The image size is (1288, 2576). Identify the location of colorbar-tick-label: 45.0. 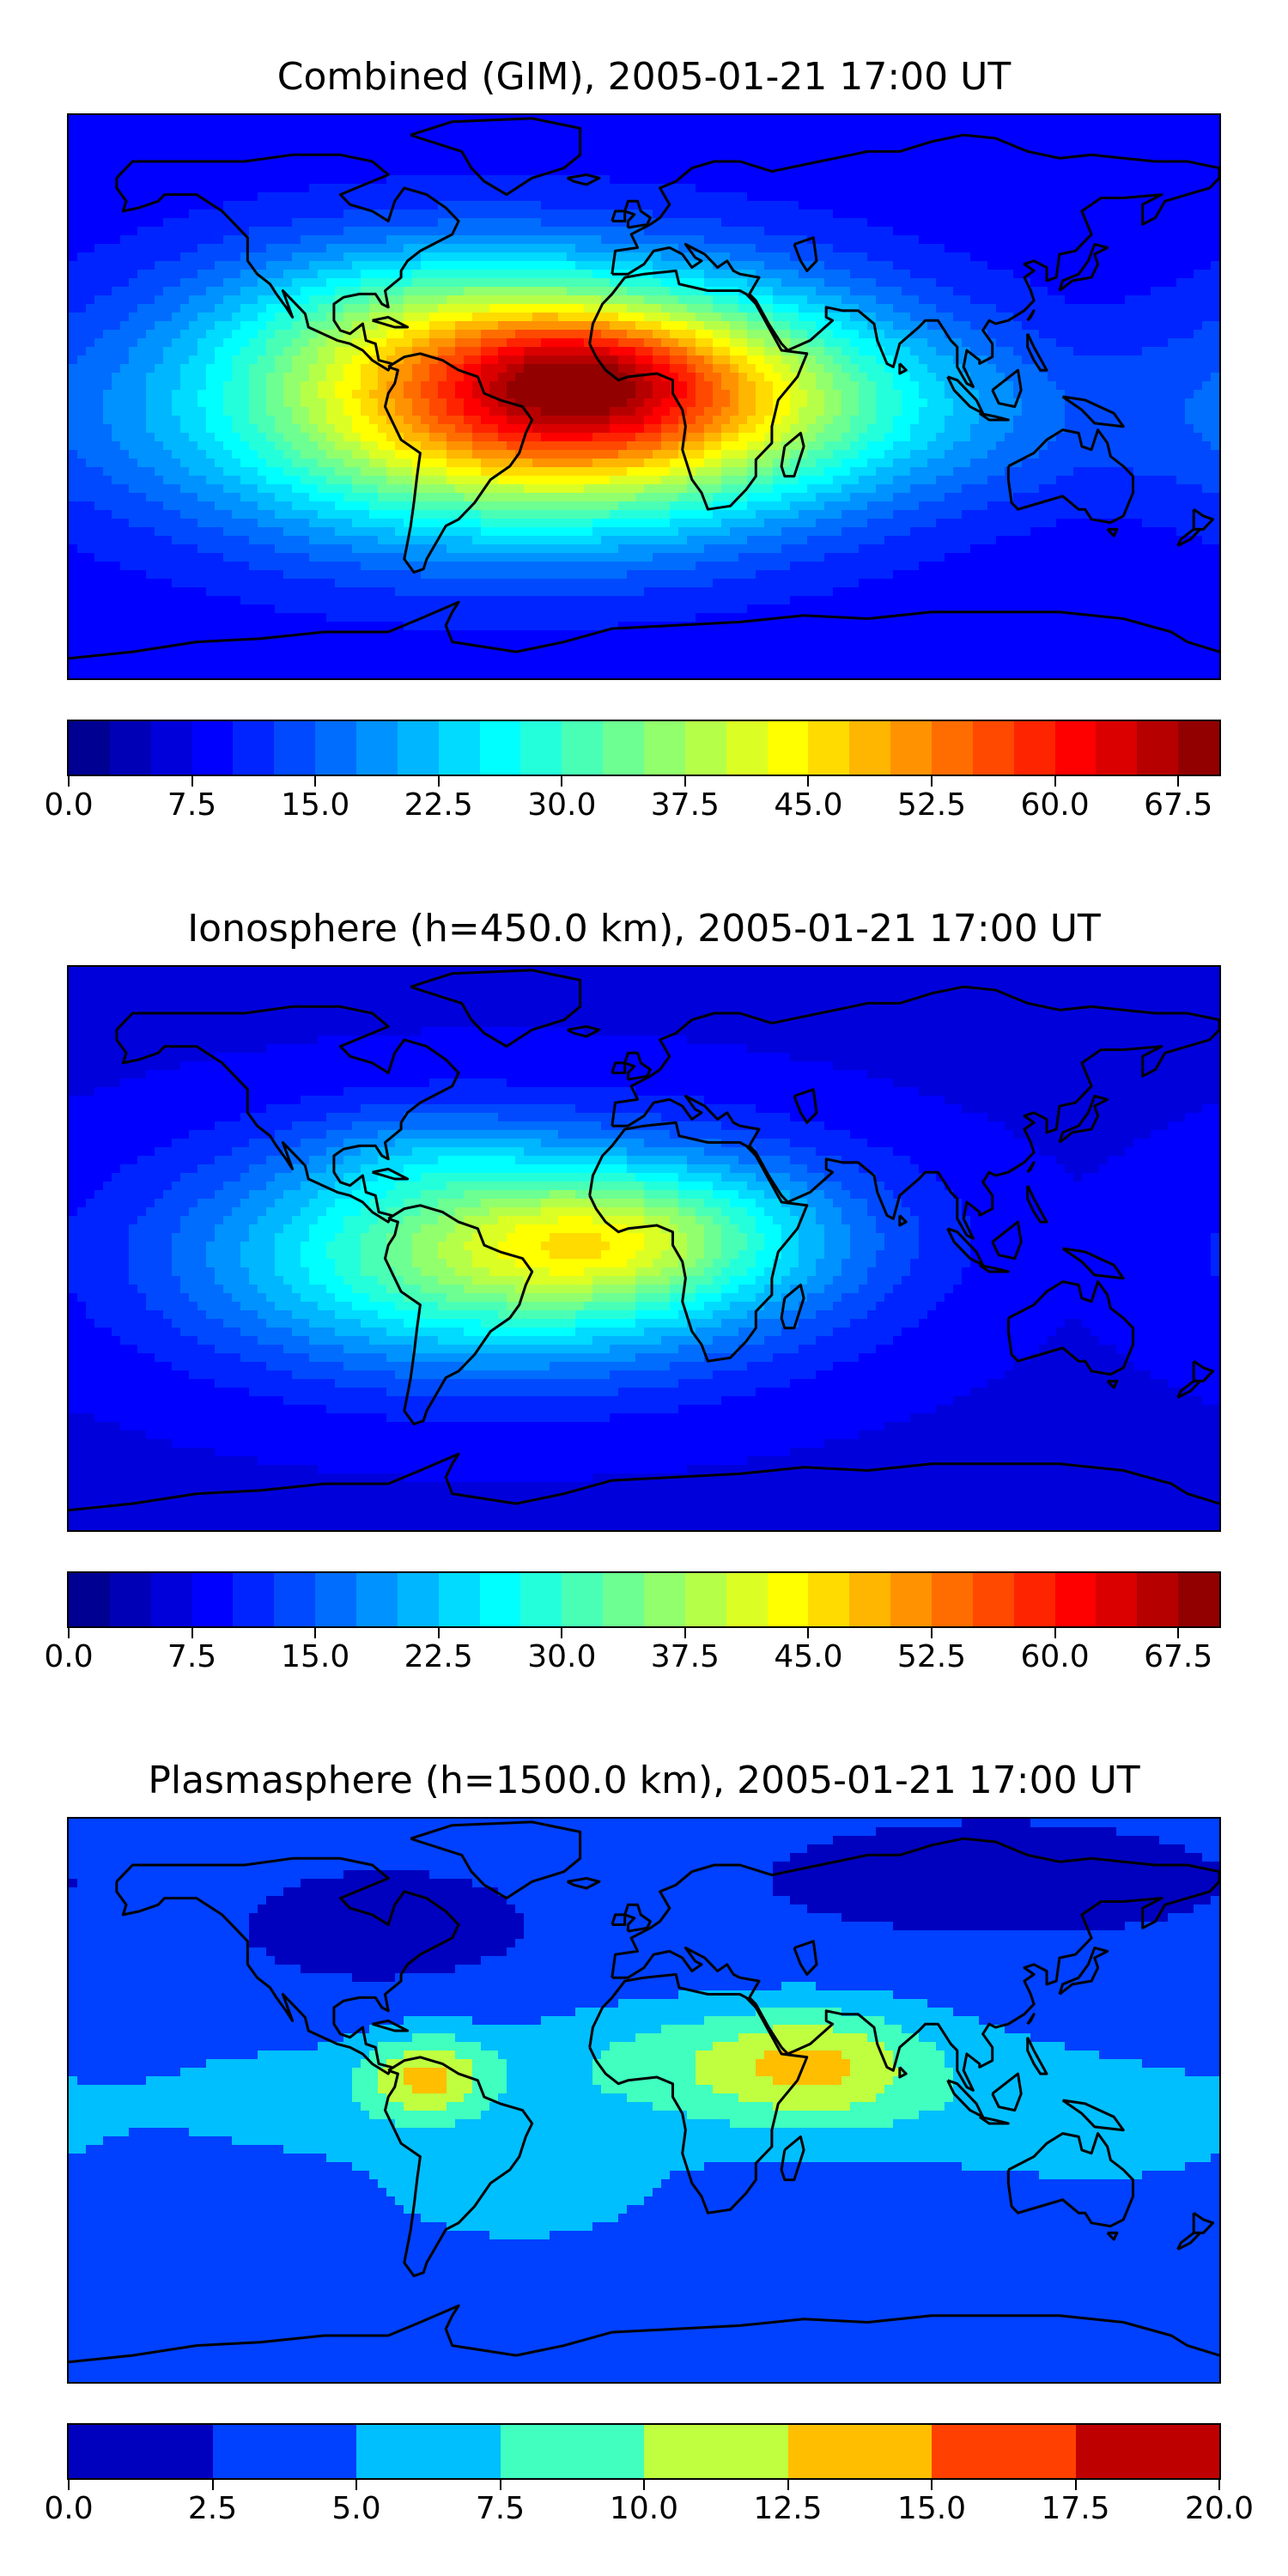
(808, 806).